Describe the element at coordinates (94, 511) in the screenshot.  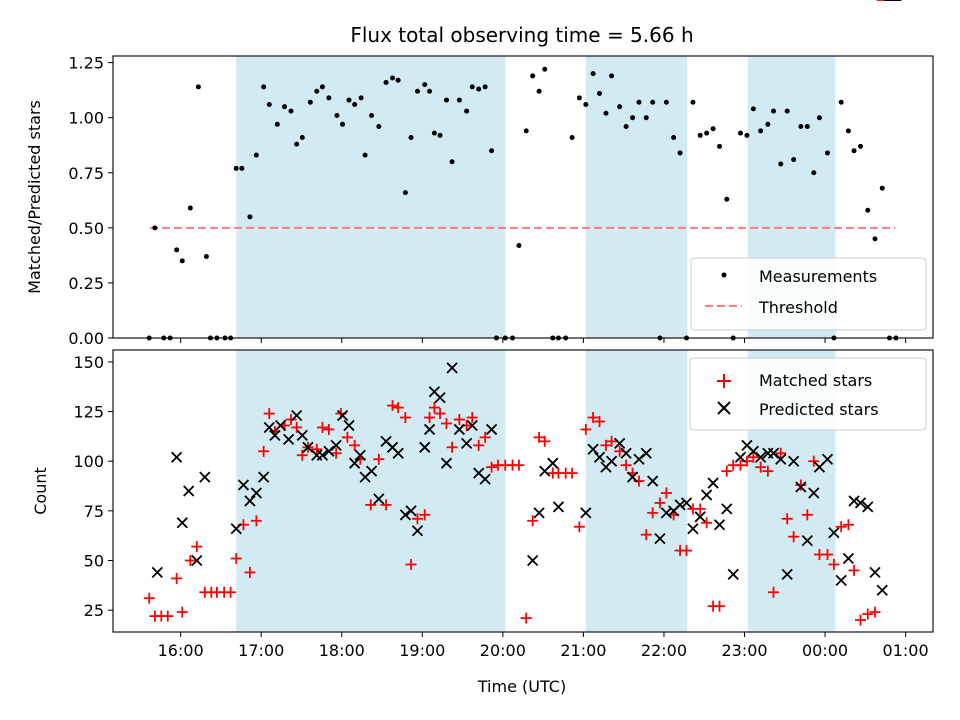
I see `y-tick-label: 75` at that location.